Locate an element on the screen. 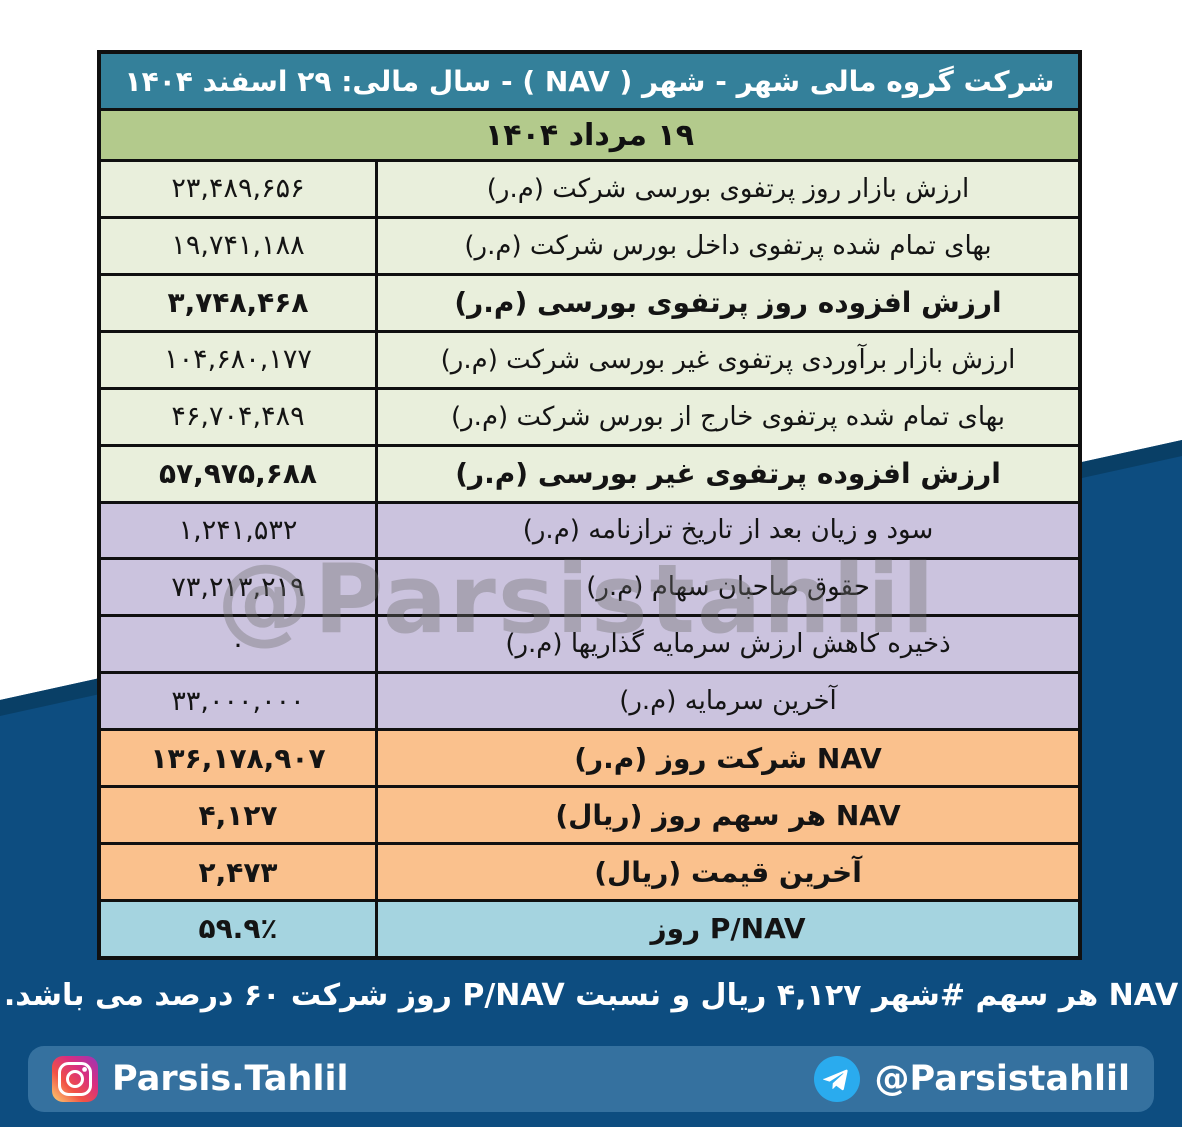  row-value: ۰ is located at coordinates (239, 644).